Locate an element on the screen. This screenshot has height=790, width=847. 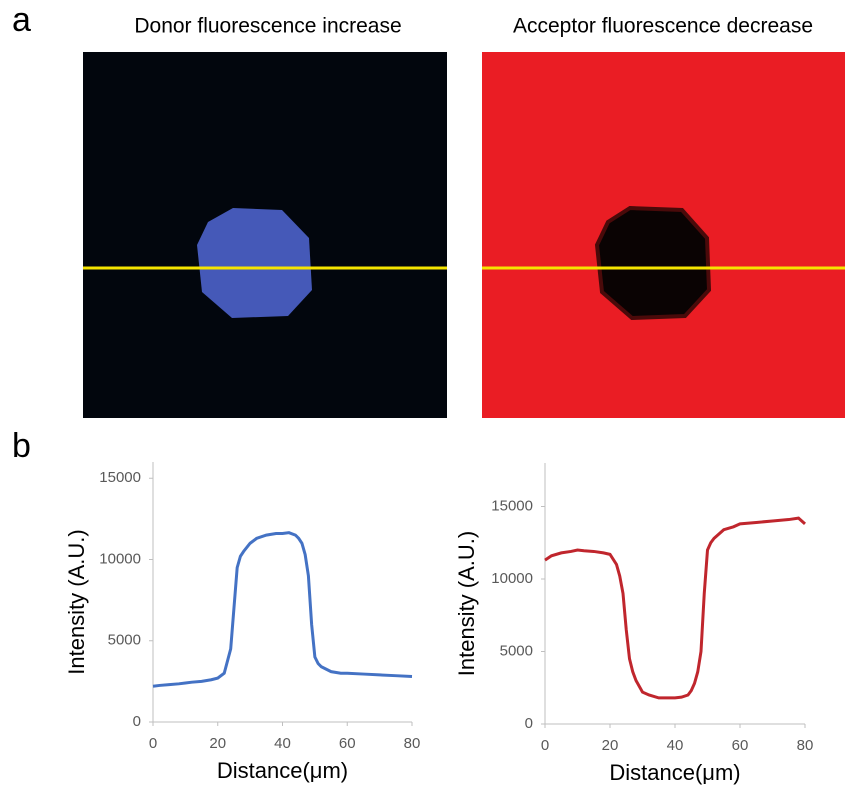
acceptor-spot is located at coordinates (653, 263).